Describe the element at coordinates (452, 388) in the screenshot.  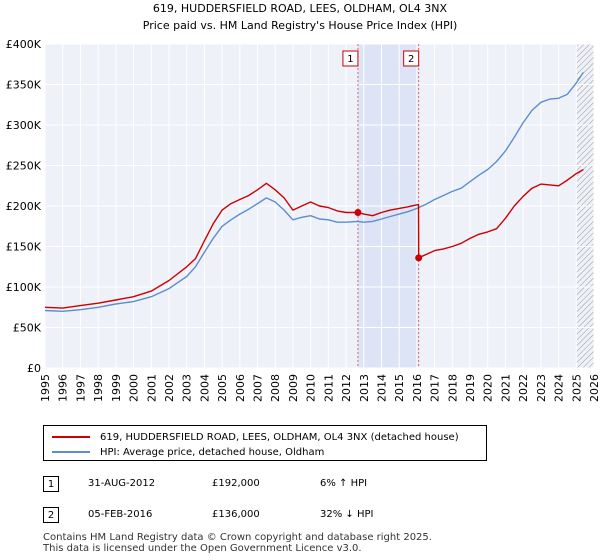
I see `x-tick-label: 2018` at that location.